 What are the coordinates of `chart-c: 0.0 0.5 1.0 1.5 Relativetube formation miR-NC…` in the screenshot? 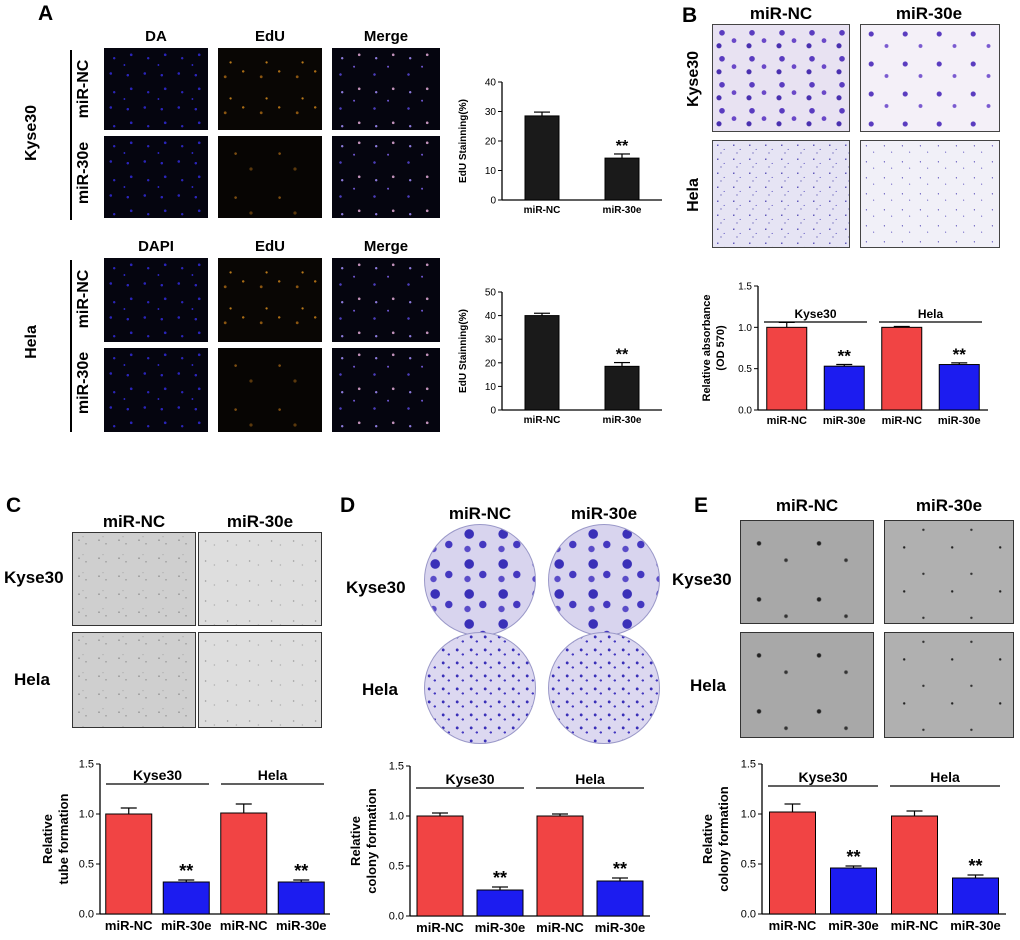 It's located at (185, 846).